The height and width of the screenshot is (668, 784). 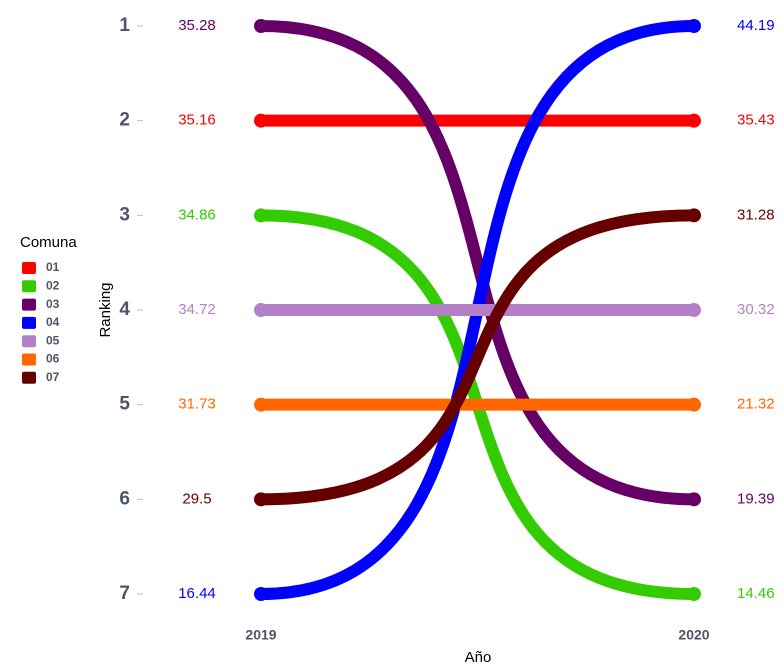 I want to click on value-label: 34.86, so click(x=197, y=214).